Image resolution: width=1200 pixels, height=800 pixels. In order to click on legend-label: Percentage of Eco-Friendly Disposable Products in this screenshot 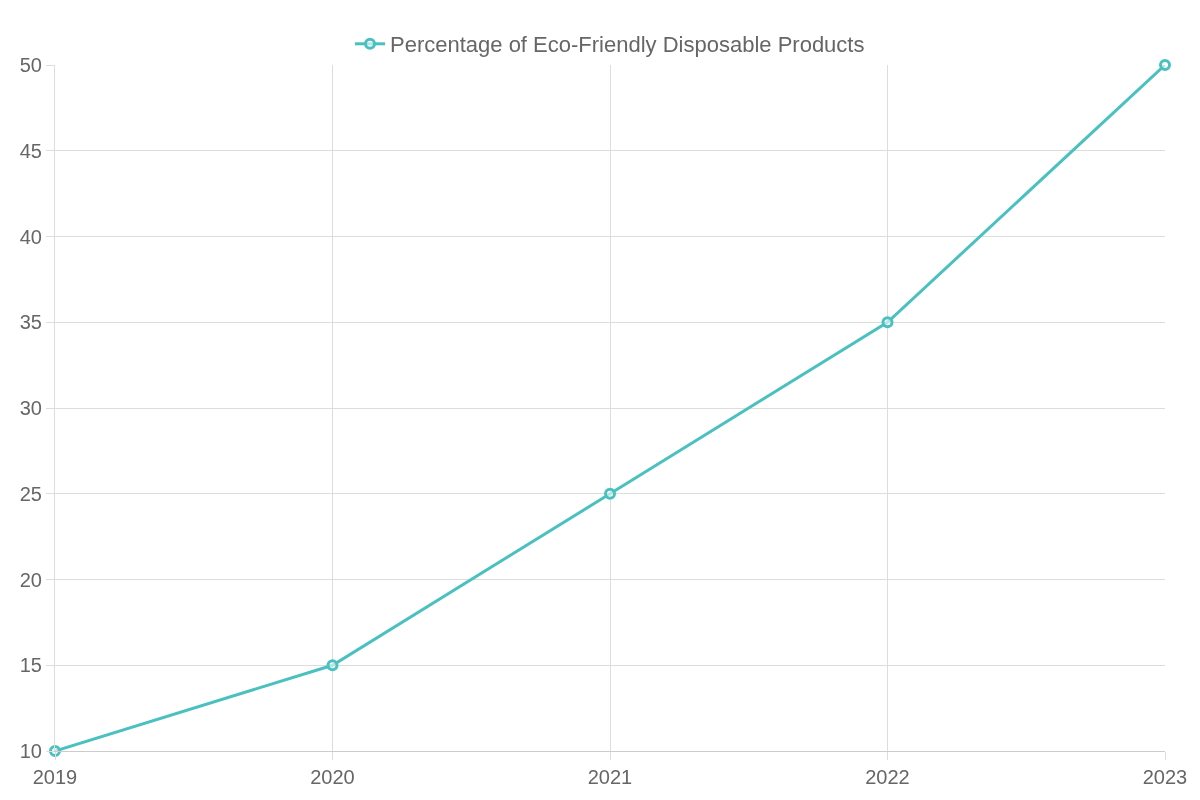, I will do `click(627, 45)`.